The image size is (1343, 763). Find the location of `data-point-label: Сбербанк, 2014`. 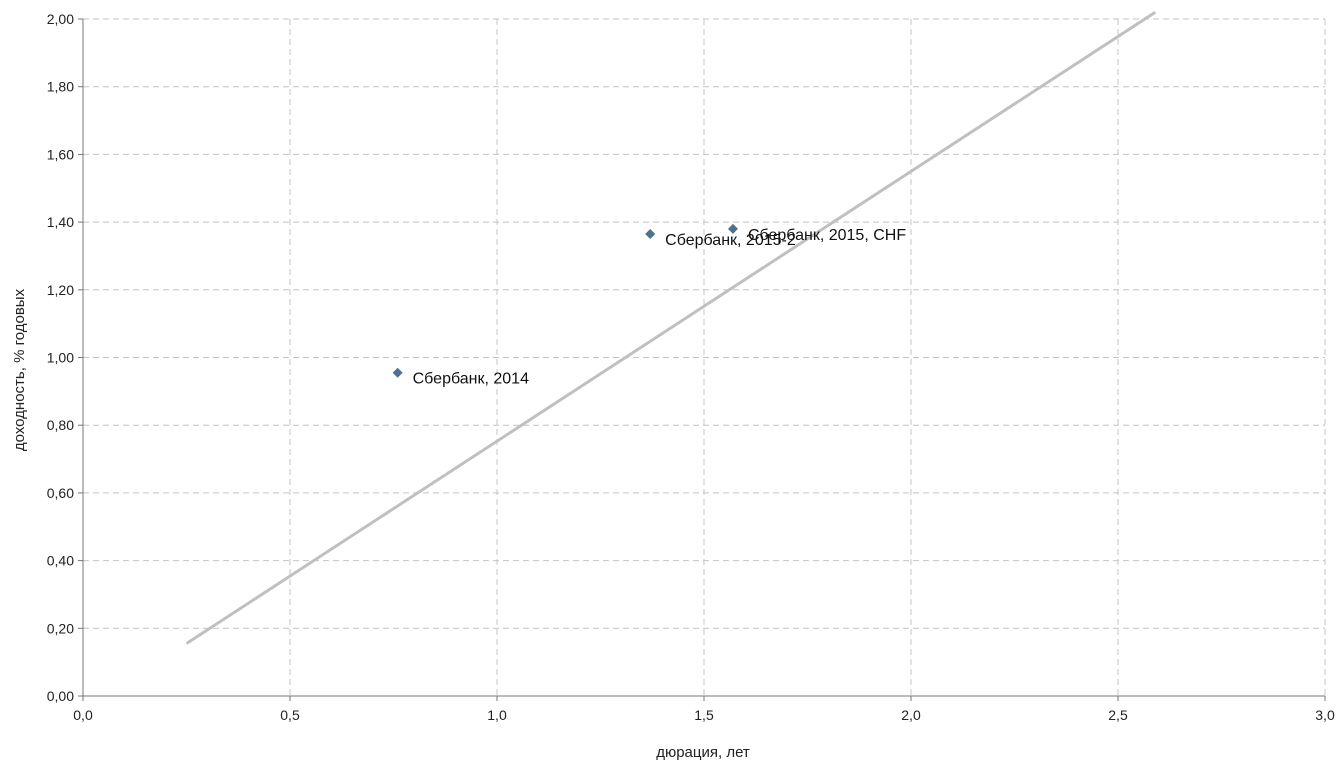

data-point-label: Сбербанк, 2014 is located at coordinates (471, 379).